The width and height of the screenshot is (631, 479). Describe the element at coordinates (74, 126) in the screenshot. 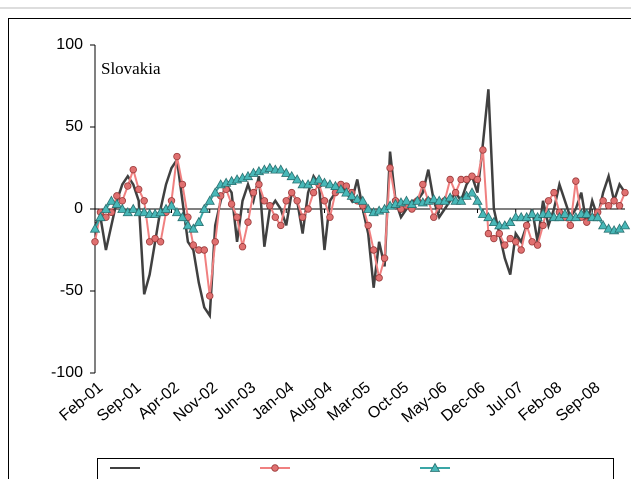

I see `y-tick-label: 50` at that location.